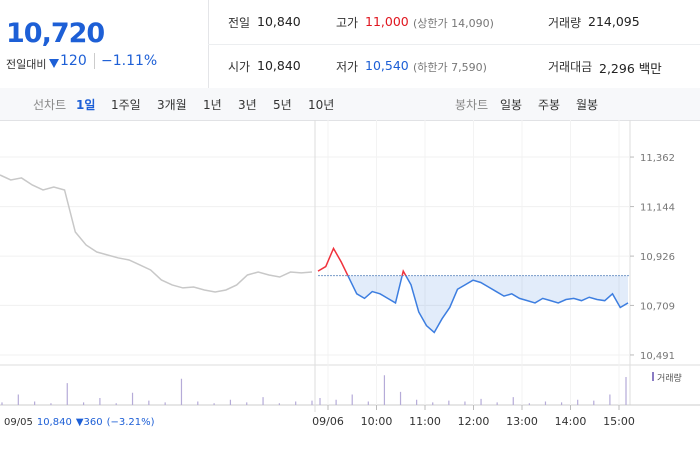 The image size is (700, 450). I want to click on info-label: 저가, so click(347, 67).